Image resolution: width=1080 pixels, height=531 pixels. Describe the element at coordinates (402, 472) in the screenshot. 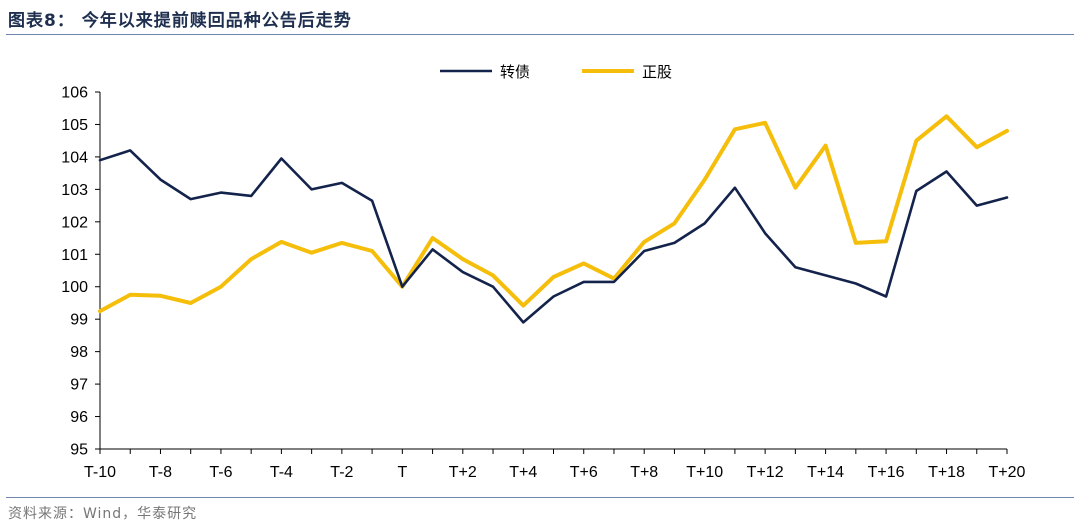

I see `x-tick-label: T` at that location.